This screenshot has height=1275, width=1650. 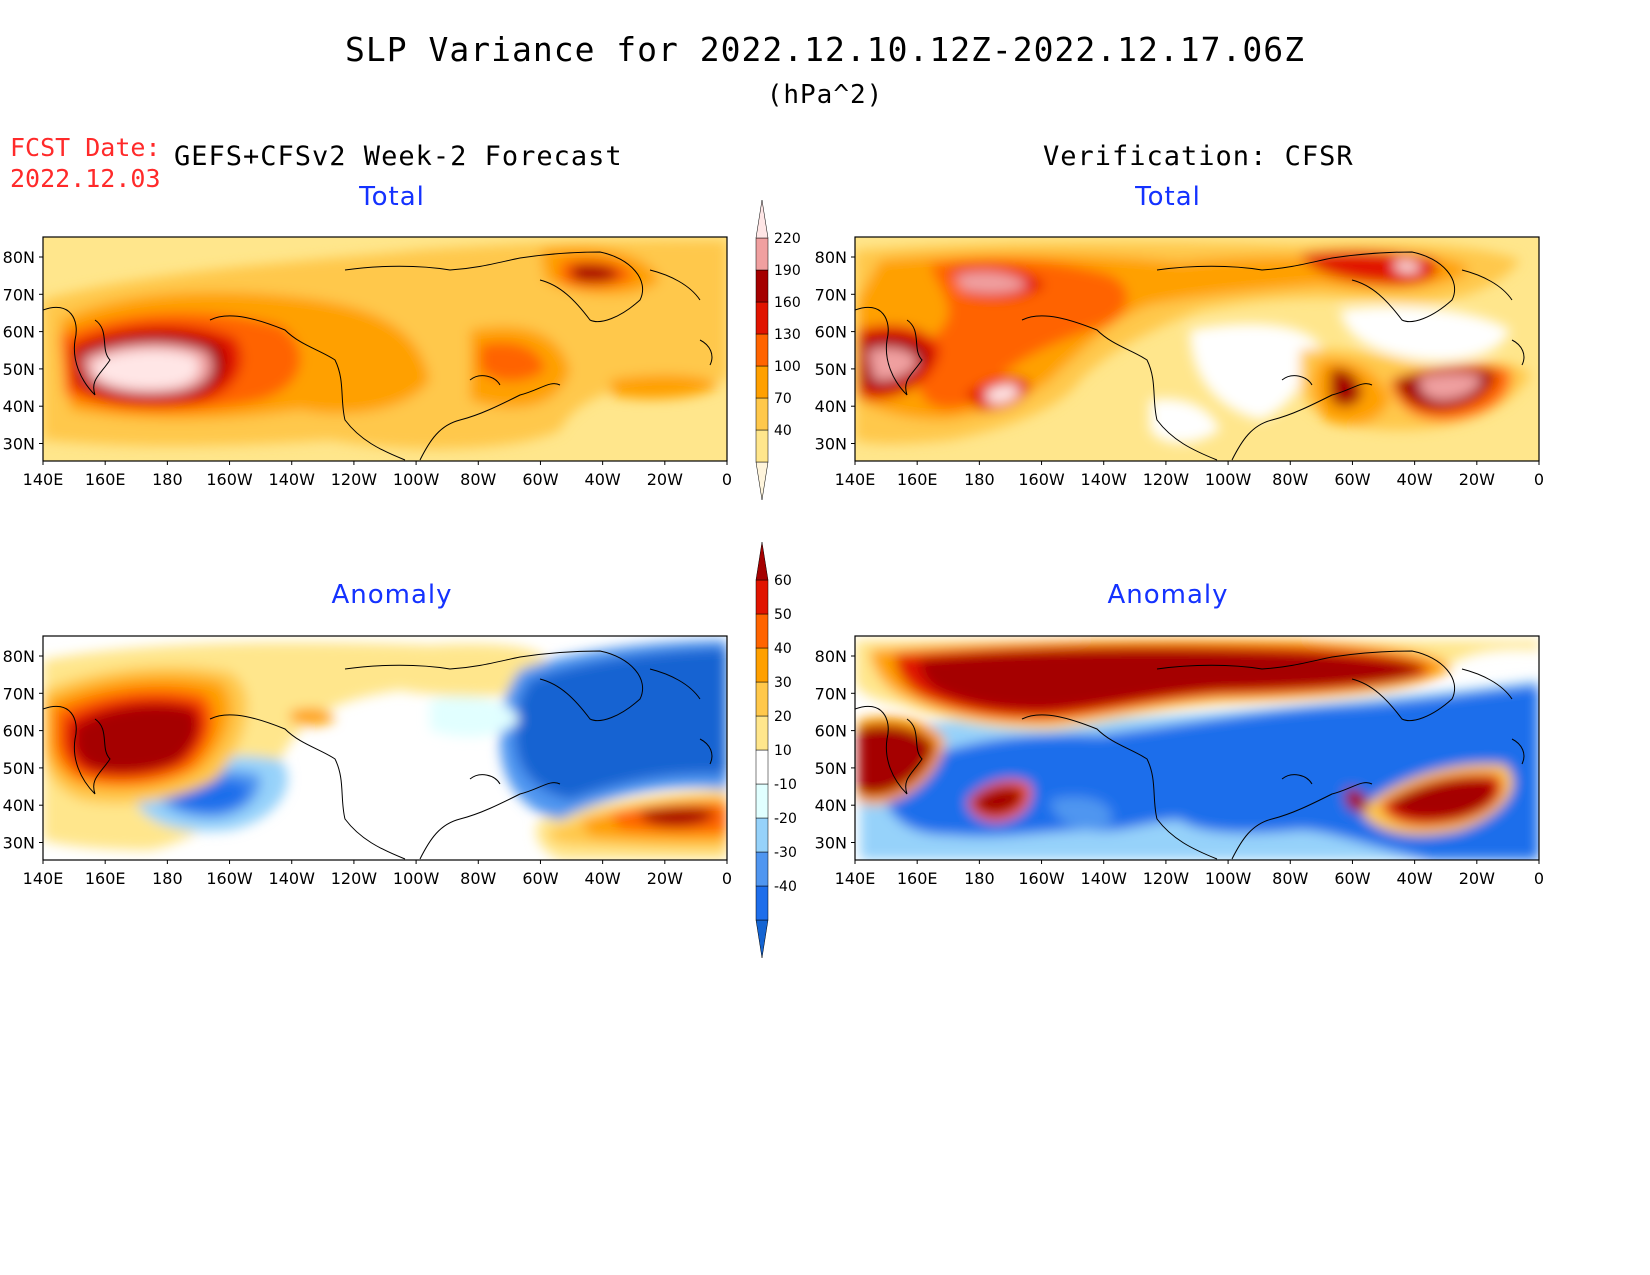 I want to click on anomaly-colorbar-level-label: 30, so click(x=783, y=683).